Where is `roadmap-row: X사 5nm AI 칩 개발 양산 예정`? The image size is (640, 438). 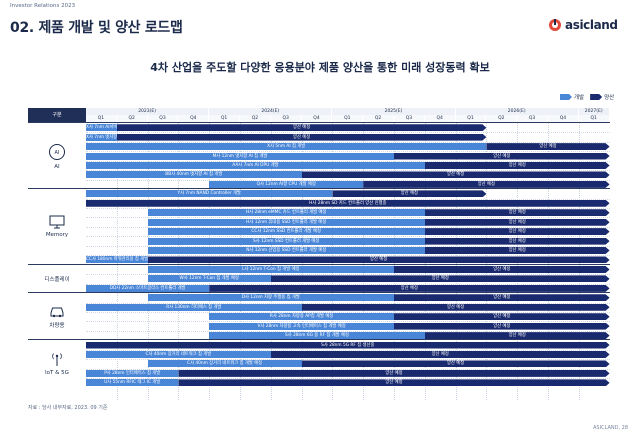 roadmap-row: X사 5nm AI 칩 개발 양산 예정 is located at coordinates (348, 147).